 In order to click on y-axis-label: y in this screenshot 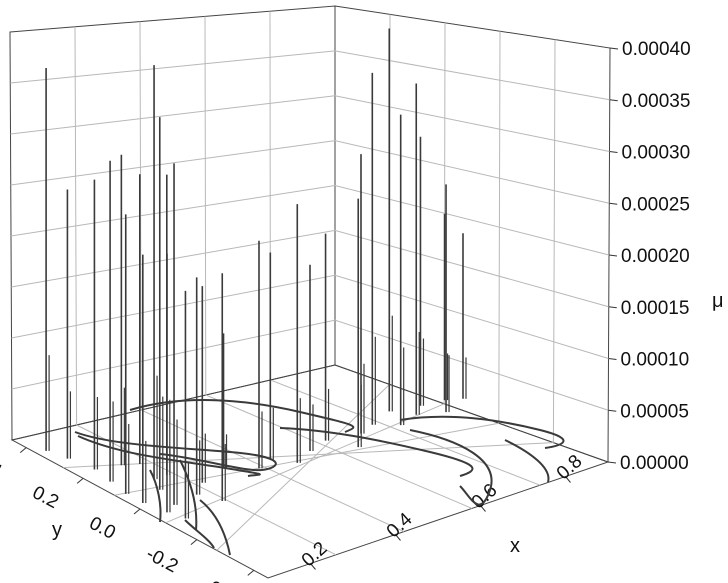, I will do `click(57, 530)`.